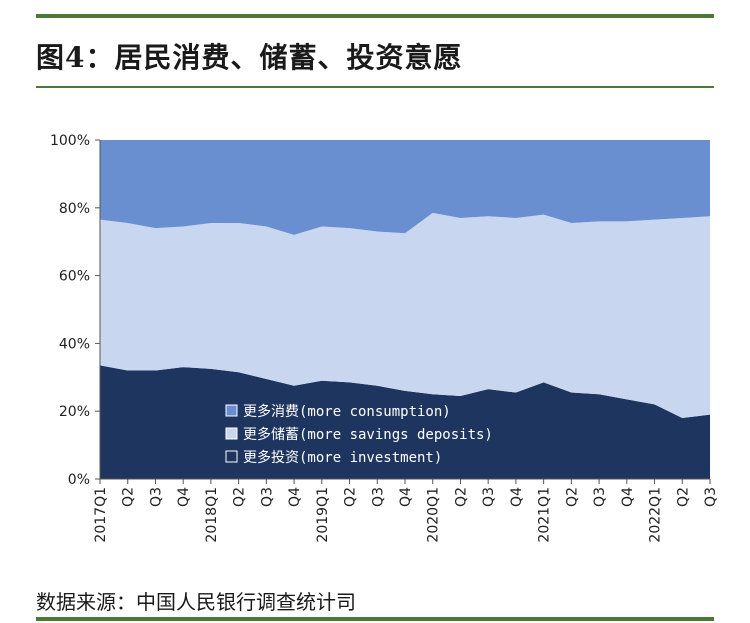 The width and height of the screenshot is (750, 623). I want to click on area-investment, so click(405, 422).